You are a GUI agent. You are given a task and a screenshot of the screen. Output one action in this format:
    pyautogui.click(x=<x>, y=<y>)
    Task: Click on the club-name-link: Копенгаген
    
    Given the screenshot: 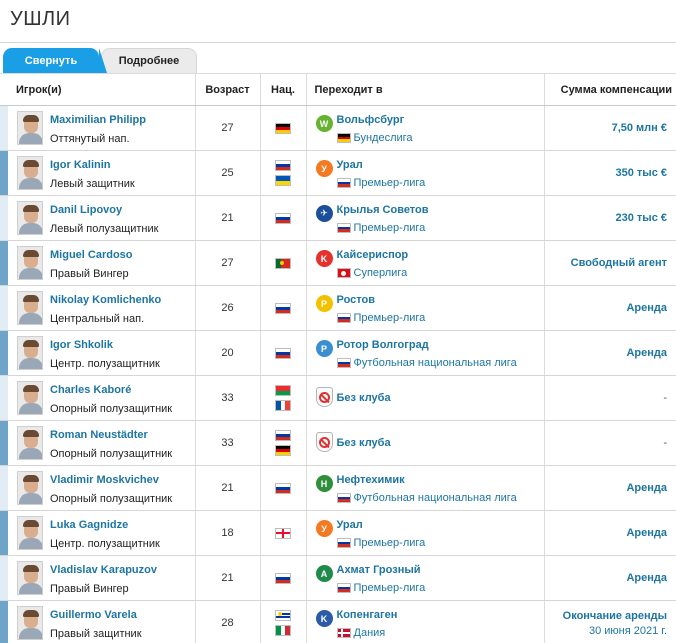 What is the action you would take?
    pyautogui.click(x=367, y=615)
    